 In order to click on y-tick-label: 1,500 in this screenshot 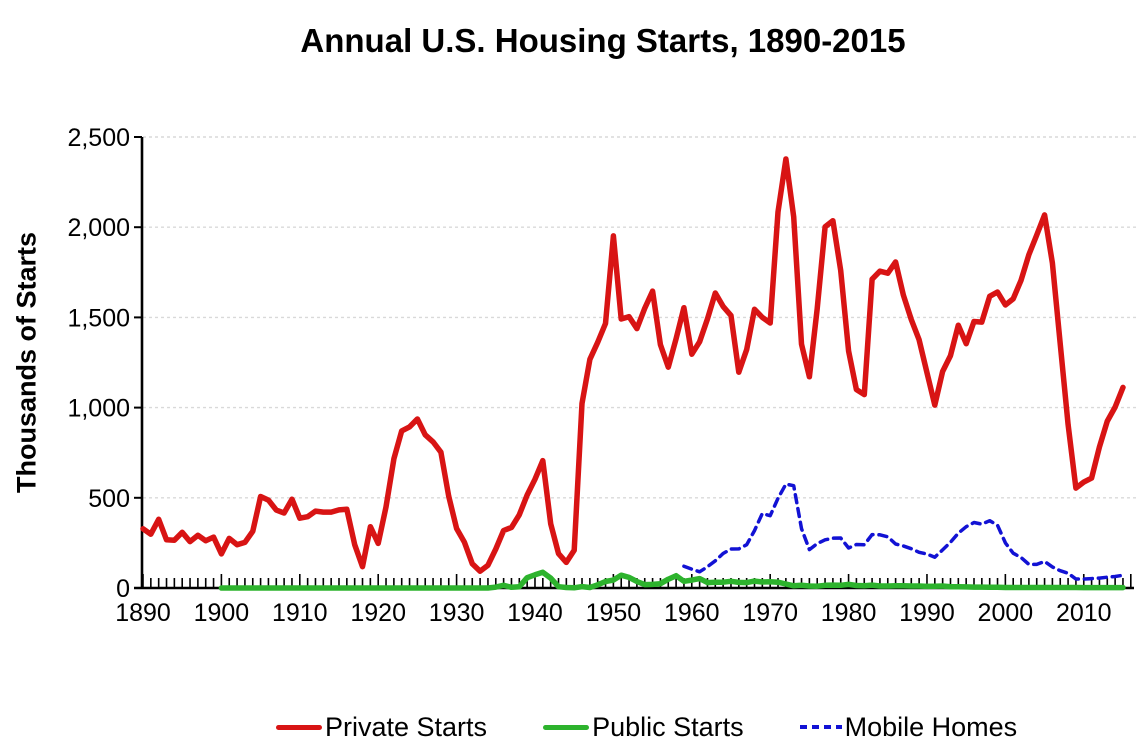, I will do `click(98, 318)`.